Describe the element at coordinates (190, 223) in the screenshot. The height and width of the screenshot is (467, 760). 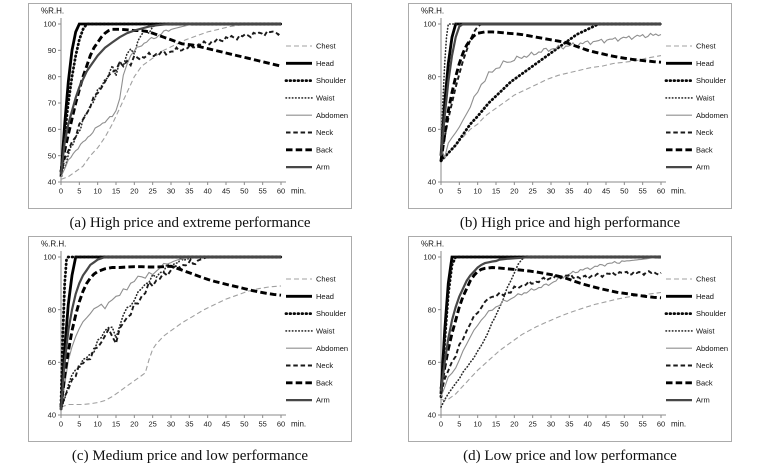
I see `chart-caption-a: (a) High price and extreme performance` at that location.